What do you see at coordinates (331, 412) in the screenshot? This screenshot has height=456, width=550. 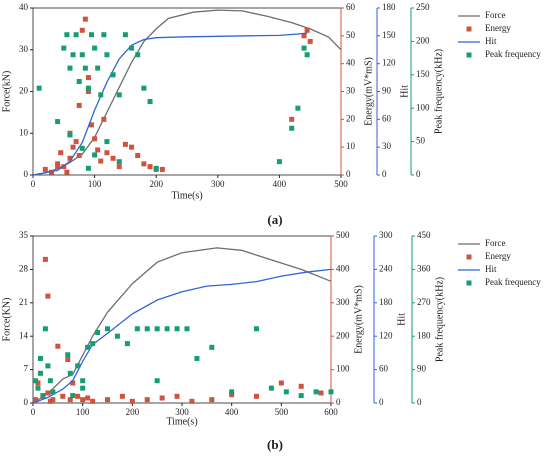 I see `x-tick-label: 600` at bounding box center [331, 412].